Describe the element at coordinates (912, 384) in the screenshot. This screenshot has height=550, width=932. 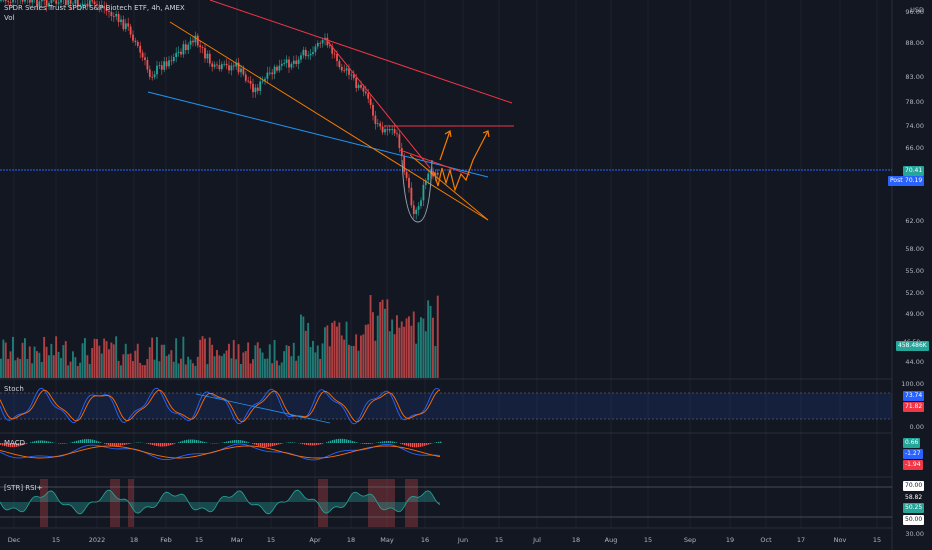
I see `stoch-axis-100: 100.00` at that location.